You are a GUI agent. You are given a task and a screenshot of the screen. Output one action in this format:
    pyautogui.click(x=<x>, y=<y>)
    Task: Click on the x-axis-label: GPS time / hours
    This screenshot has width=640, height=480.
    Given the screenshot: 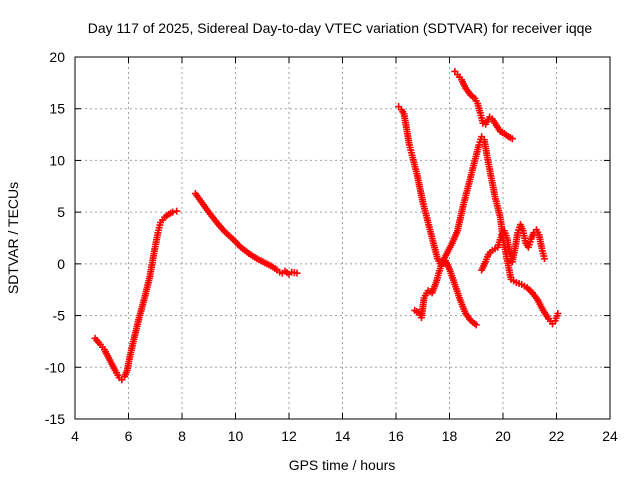 What is the action you would take?
    pyautogui.click(x=342, y=465)
    